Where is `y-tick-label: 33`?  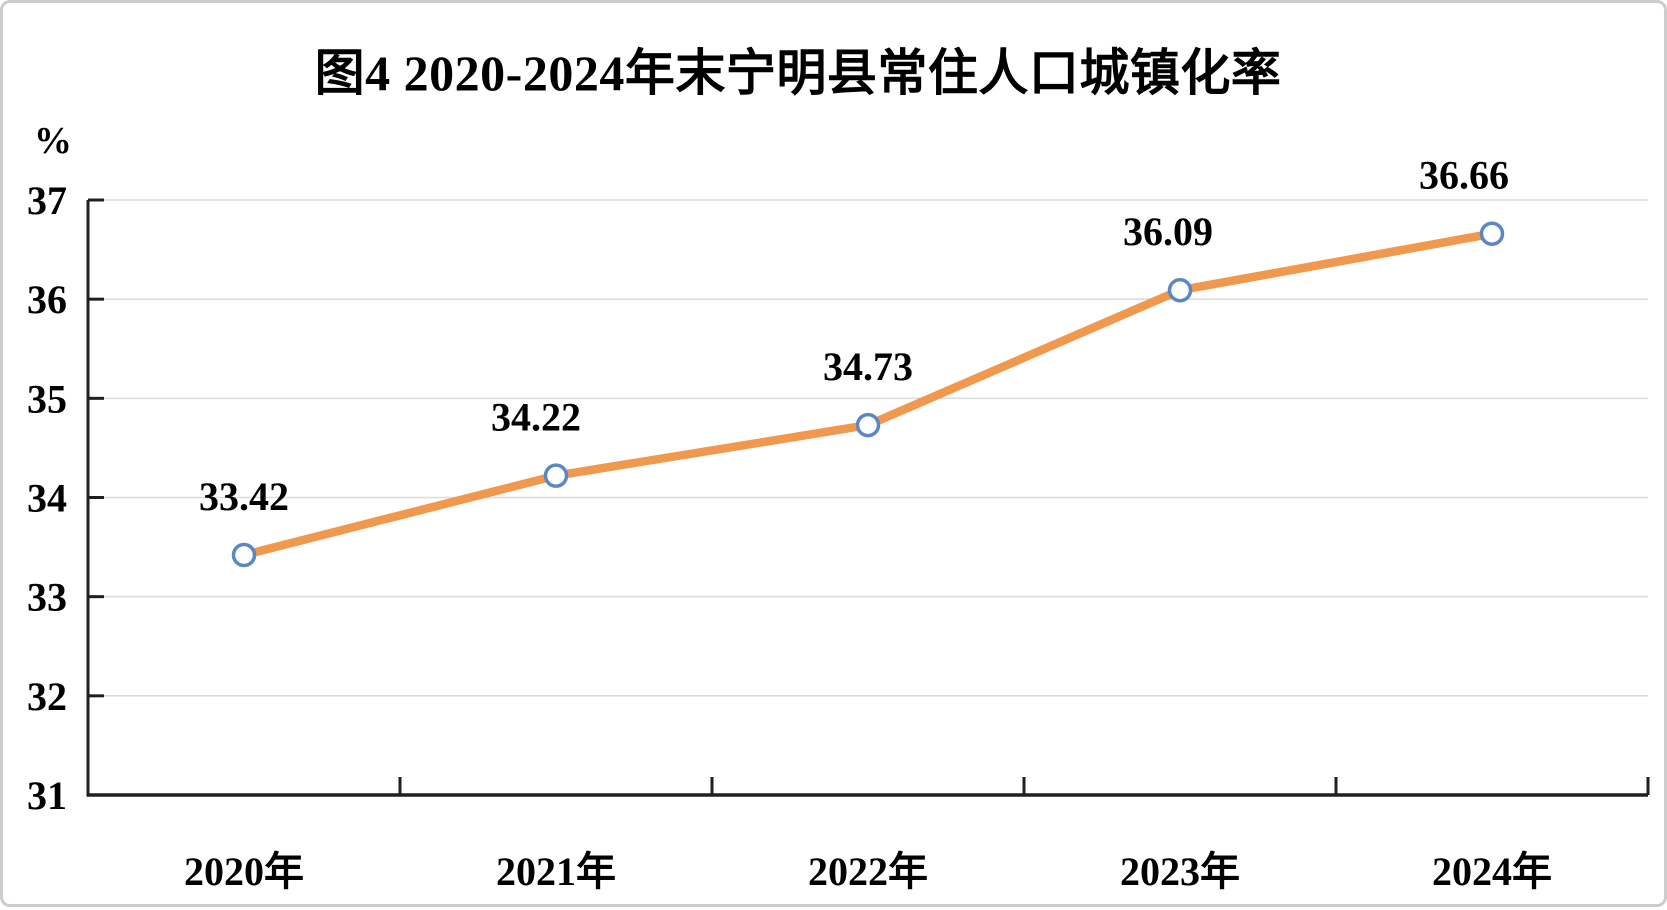
y-tick-label: 33 is located at coordinates (47, 597).